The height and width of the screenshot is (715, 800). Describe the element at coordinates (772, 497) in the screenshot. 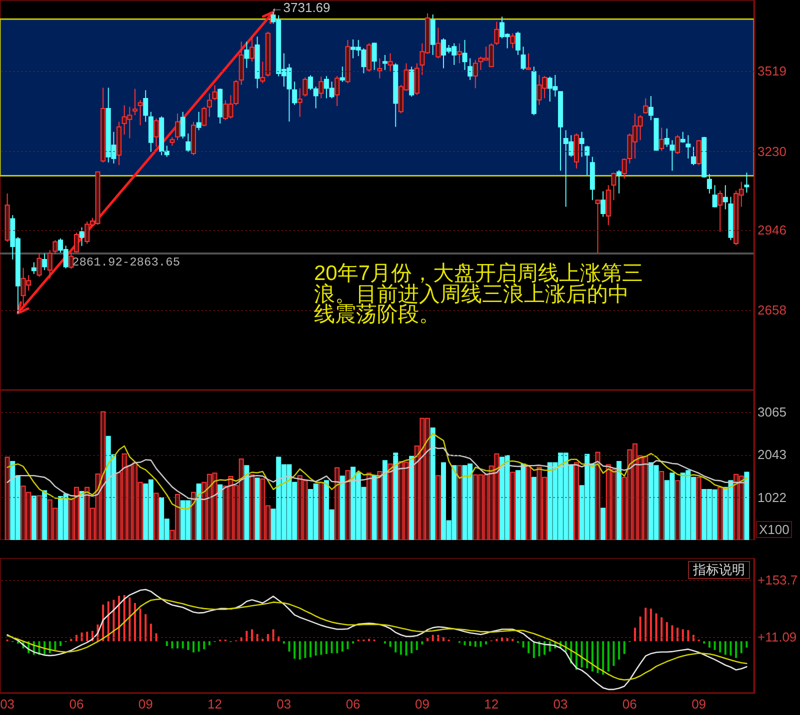

I see `y-tick-label: 1022` at that location.